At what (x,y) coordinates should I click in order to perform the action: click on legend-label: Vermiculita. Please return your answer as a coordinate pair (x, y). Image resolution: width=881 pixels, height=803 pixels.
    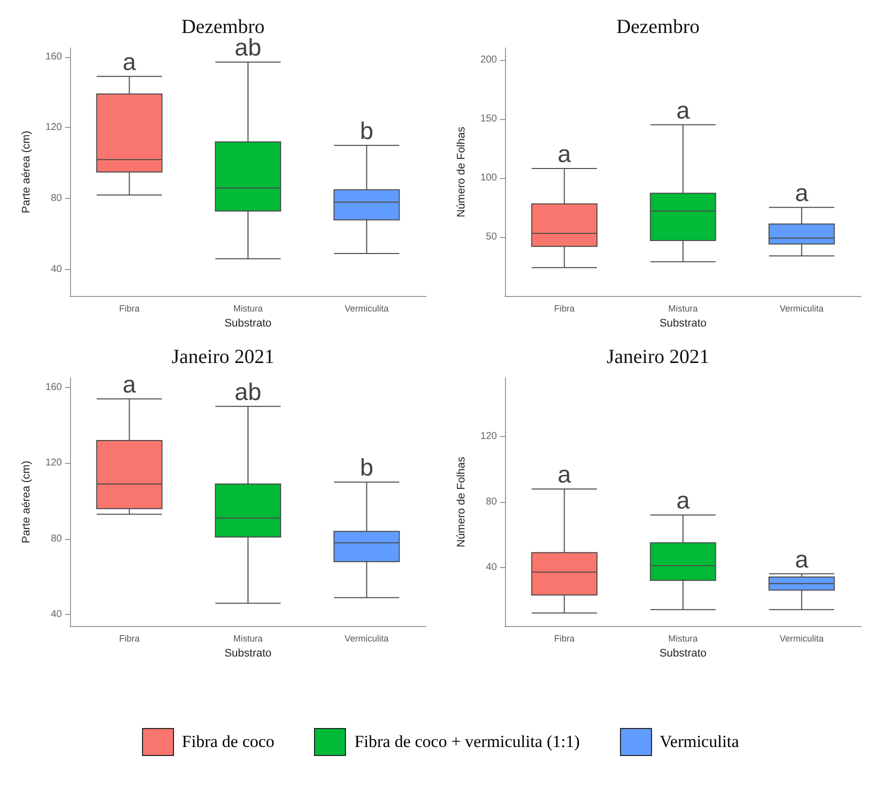
    Looking at the image, I should click on (700, 742).